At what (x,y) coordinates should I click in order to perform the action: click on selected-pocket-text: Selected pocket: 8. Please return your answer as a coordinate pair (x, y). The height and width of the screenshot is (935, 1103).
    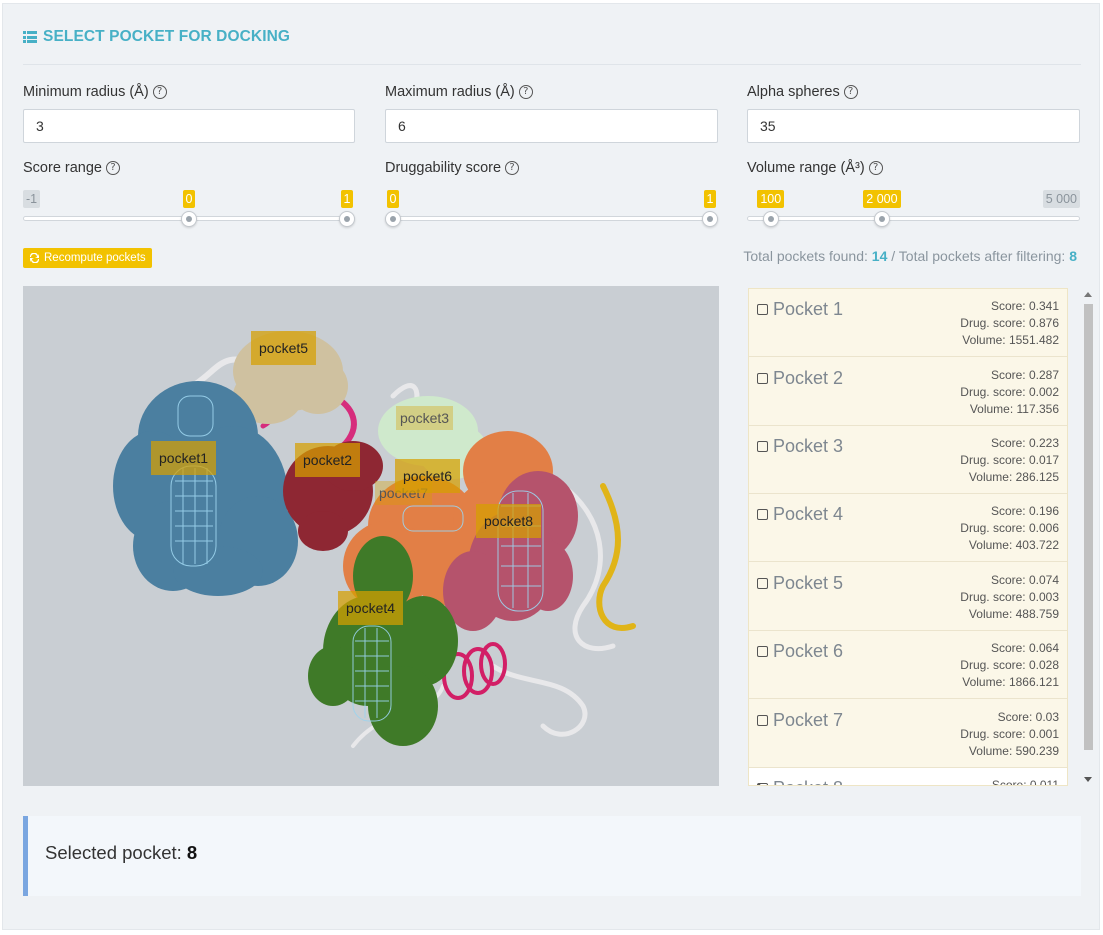
    Looking at the image, I should click on (121, 853).